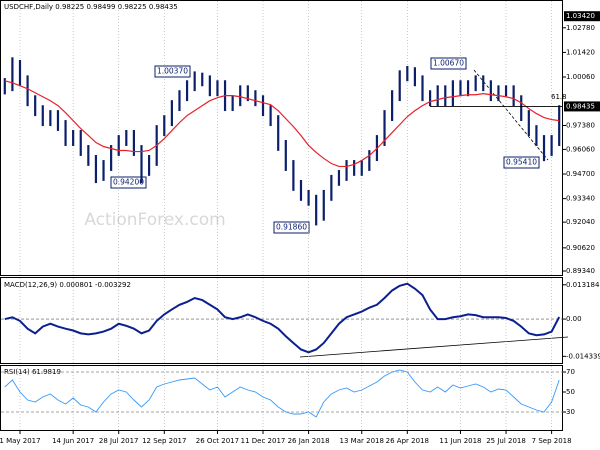 This screenshot has height=450, width=600. What do you see at coordinates (580, 248) in the screenshot?
I see `y-tick-label: 0.90620` at bounding box center [580, 248].